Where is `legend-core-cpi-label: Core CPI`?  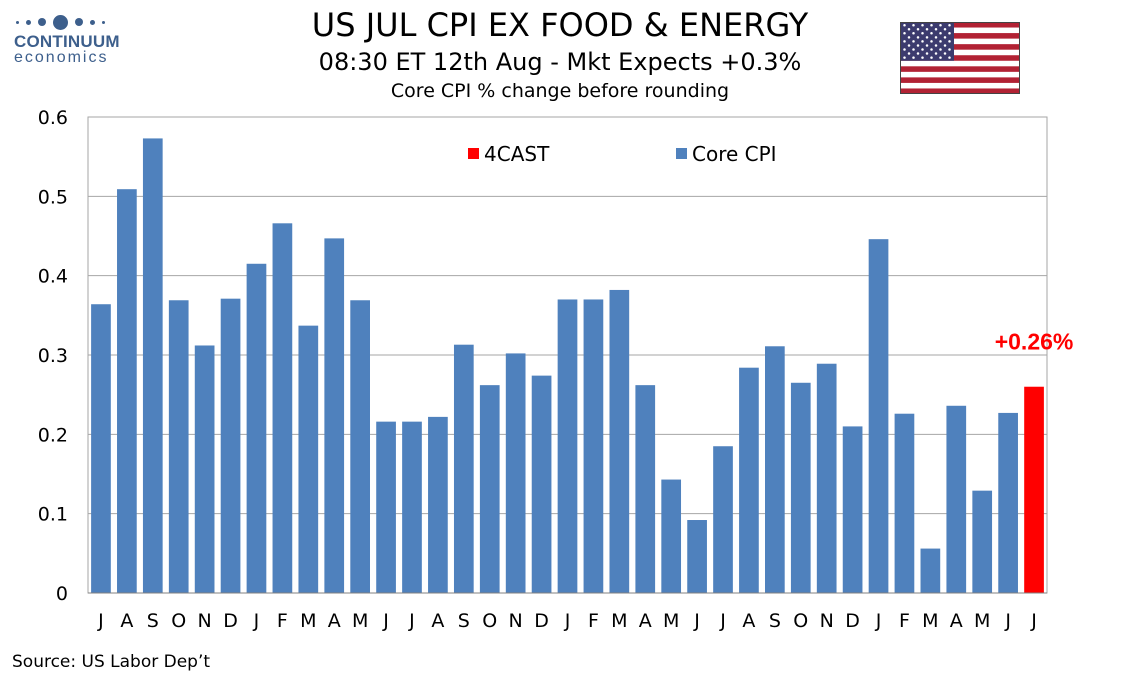 legend-core-cpi-label: Core CPI is located at coordinates (734, 154).